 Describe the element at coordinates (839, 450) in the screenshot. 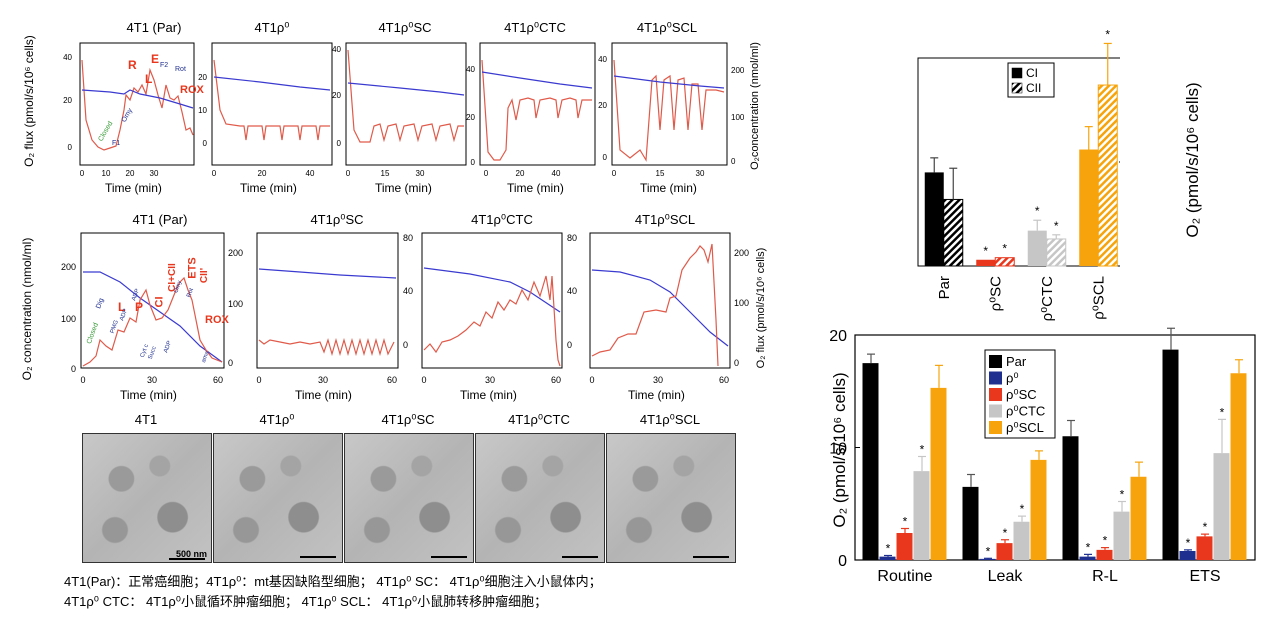

I see `chart2-ylabel: O₂ (pmol/s/10⁶ cells)` at that location.